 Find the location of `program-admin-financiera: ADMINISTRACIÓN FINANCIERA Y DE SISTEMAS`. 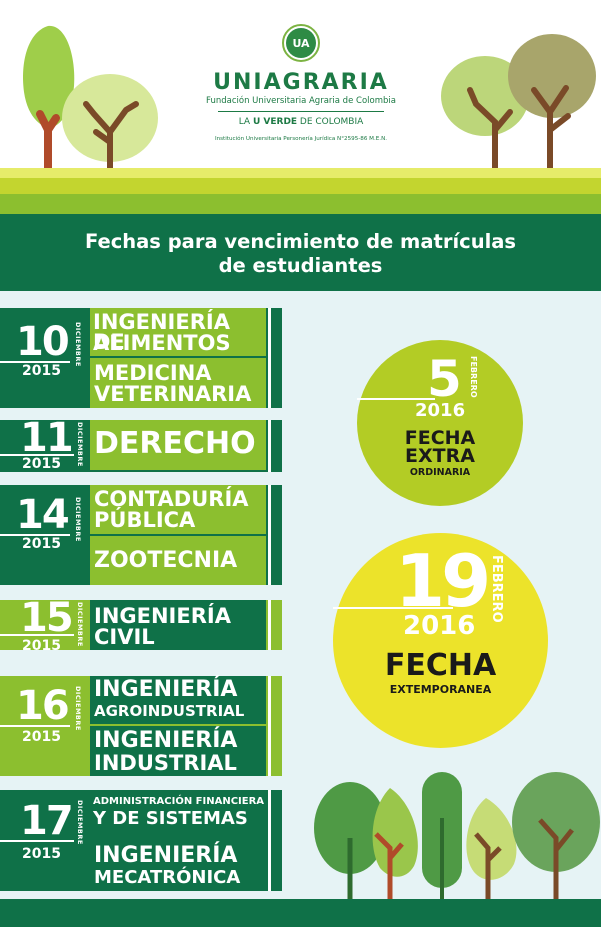

program-admin-financiera: ADMINISTRACIÓN FINANCIERA Y DE SISTEMAS is located at coordinates (178, 814).